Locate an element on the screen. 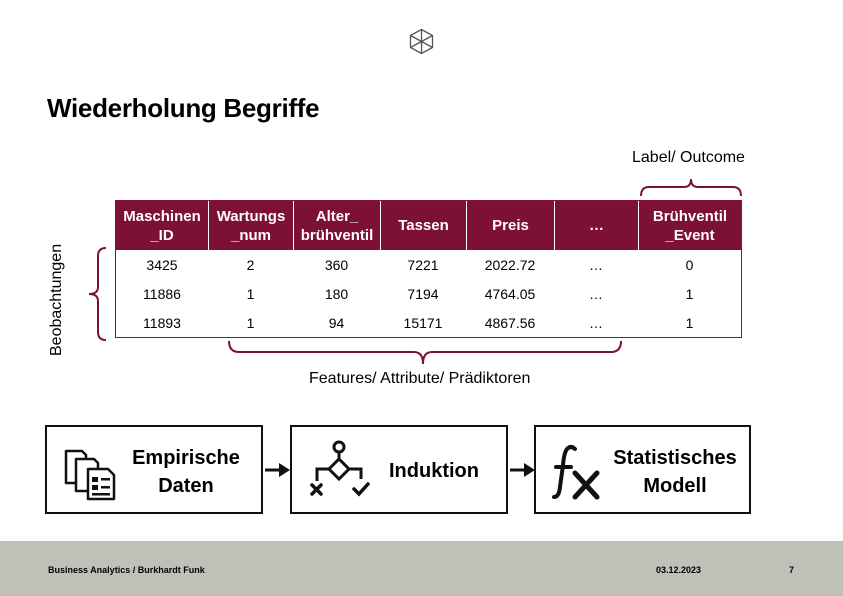 The height and width of the screenshot is (596, 843). header-alter-bruehventil: Alter_ brühventil is located at coordinates (336, 225).